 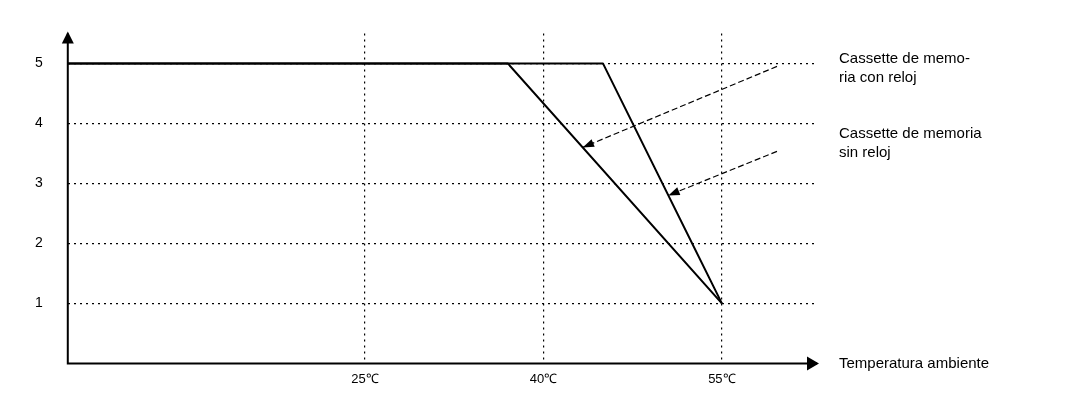 I want to click on text: Cassette de memoria sin reloj, so click(x=911, y=141).